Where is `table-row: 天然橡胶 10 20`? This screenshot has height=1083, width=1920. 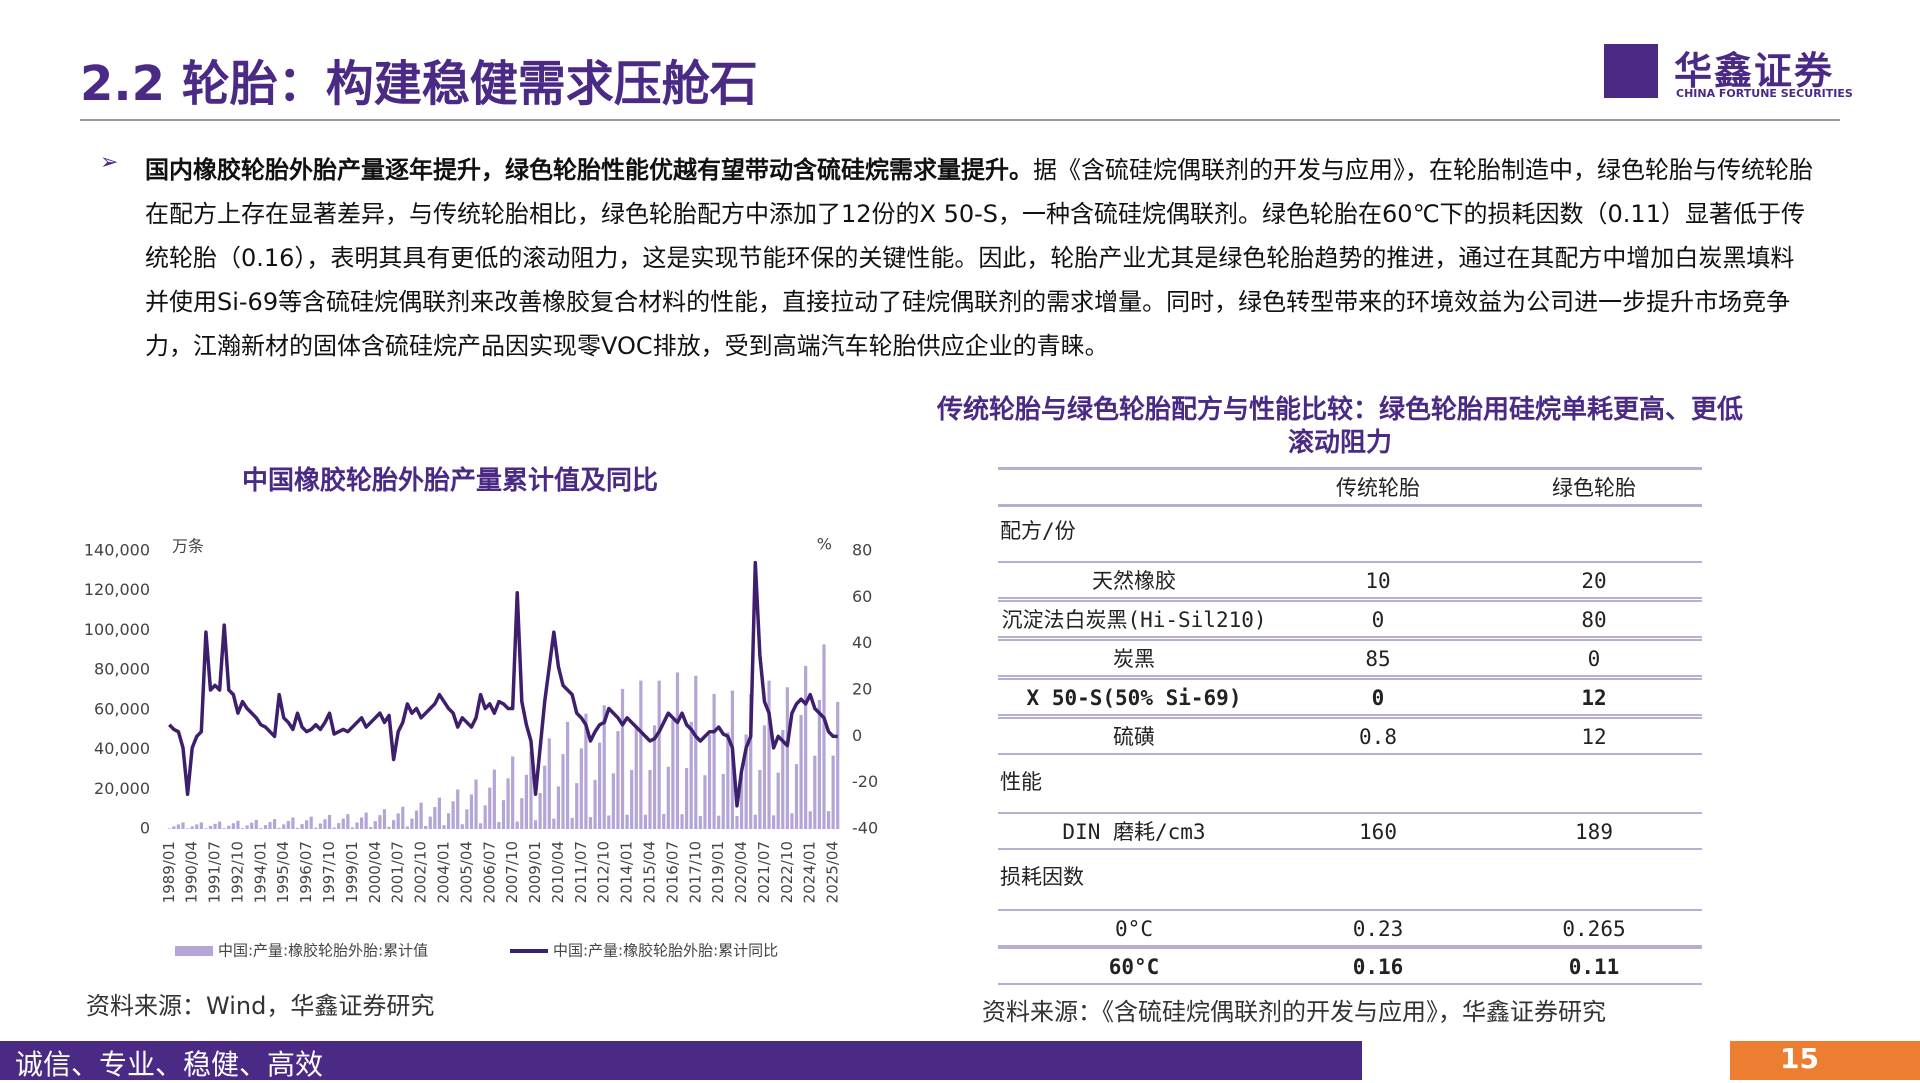 table-row: 天然橡胶 10 20 is located at coordinates (1350, 580).